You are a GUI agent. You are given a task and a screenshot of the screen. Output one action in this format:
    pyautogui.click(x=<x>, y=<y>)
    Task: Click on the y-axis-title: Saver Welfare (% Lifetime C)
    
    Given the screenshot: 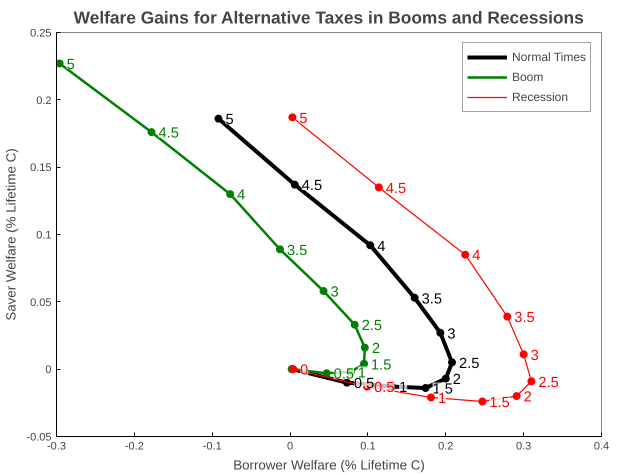 What is the action you would take?
    pyautogui.click(x=10, y=234)
    